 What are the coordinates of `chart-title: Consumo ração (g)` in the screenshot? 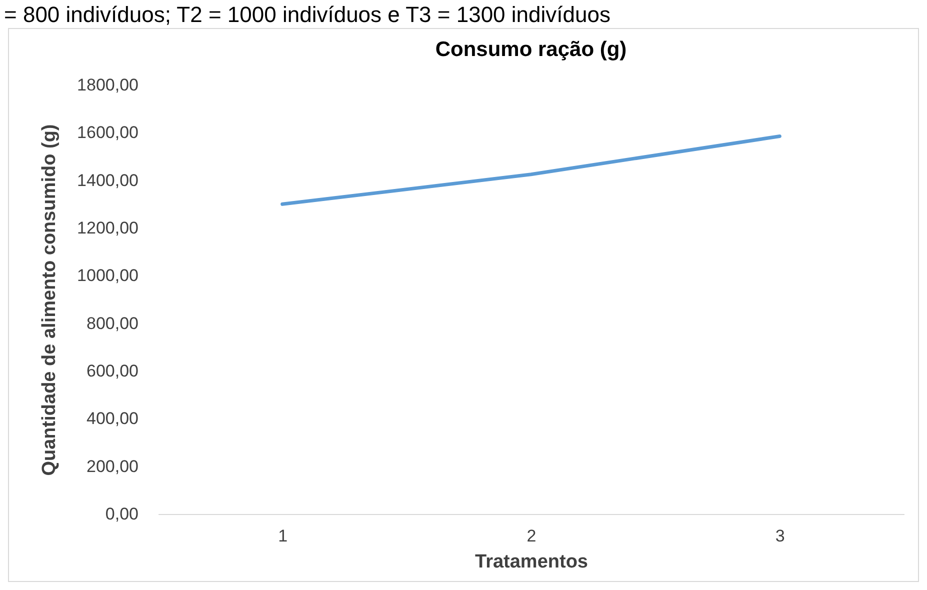 It's located at (531, 49).